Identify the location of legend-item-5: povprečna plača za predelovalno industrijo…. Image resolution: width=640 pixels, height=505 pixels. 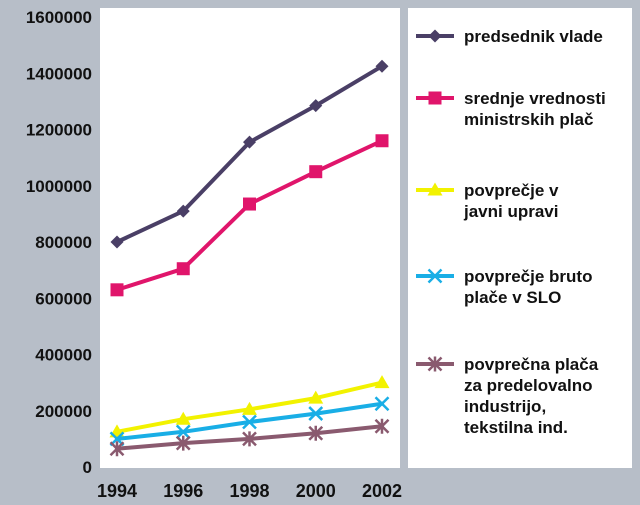
(507, 396).